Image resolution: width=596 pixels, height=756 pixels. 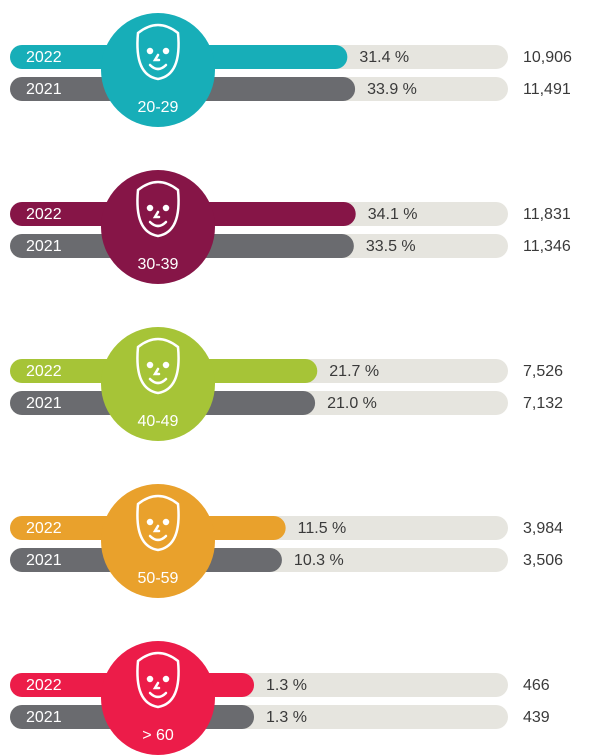 I want to click on value-label: 34.1 %, so click(x=393, y=214).